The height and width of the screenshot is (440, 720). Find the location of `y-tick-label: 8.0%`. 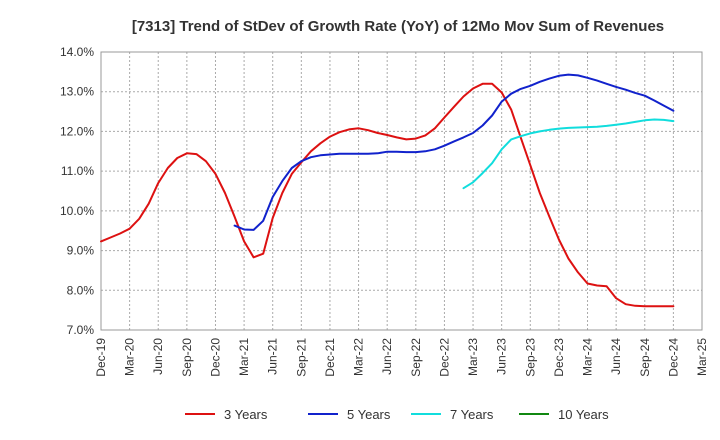

y-tick-label: 8.0% is located at coordinates (81, 290).